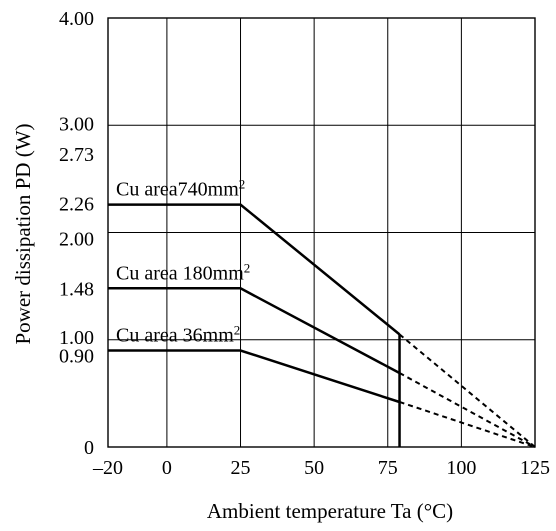 The height and width of the screenshot is (531, 556). What do you see at coordinates (89, 448) in the screenshot?
I see `y-tick-label: 0` at bounding box center [89, 448].